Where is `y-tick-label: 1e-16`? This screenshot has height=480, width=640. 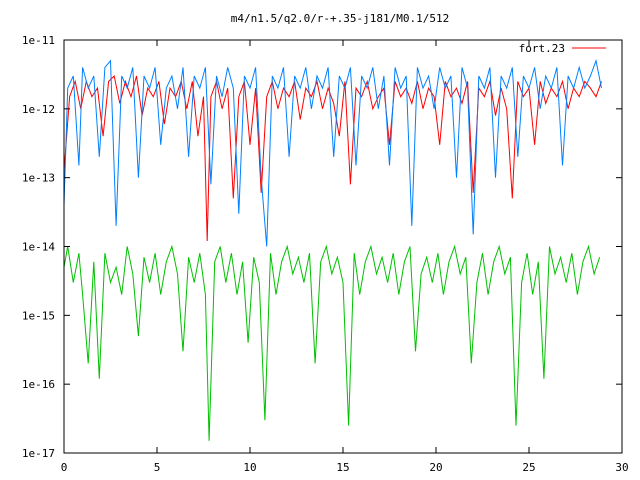 y-tick-label: 1e-16 is located at coordinates (38, 384).